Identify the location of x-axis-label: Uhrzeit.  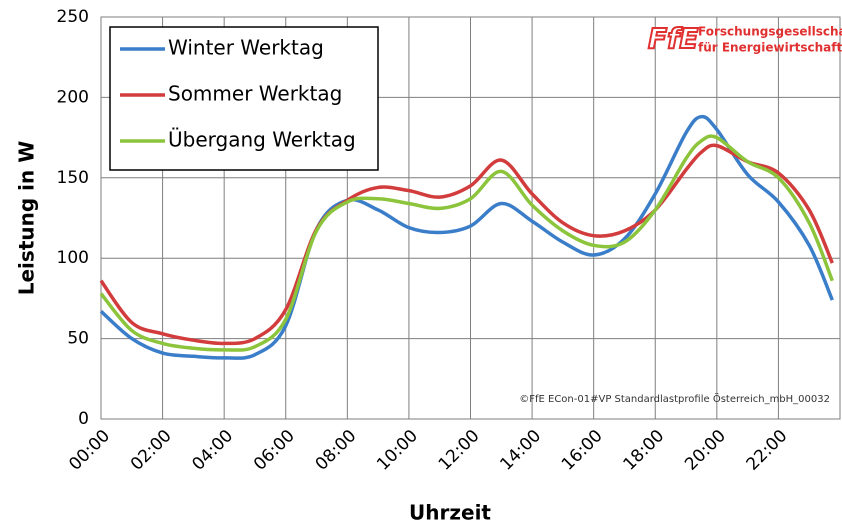
(450, 513).